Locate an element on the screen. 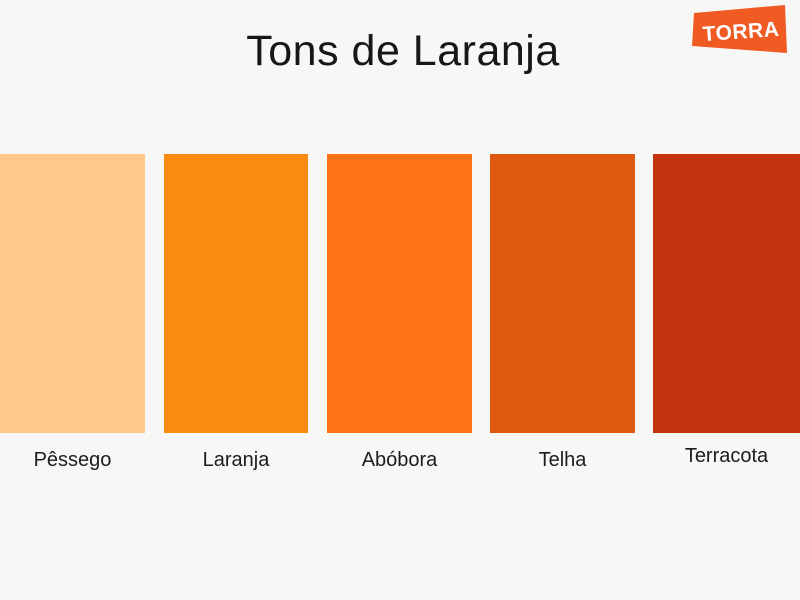  color-swatch-terracota is located at coordinates (726, 293).